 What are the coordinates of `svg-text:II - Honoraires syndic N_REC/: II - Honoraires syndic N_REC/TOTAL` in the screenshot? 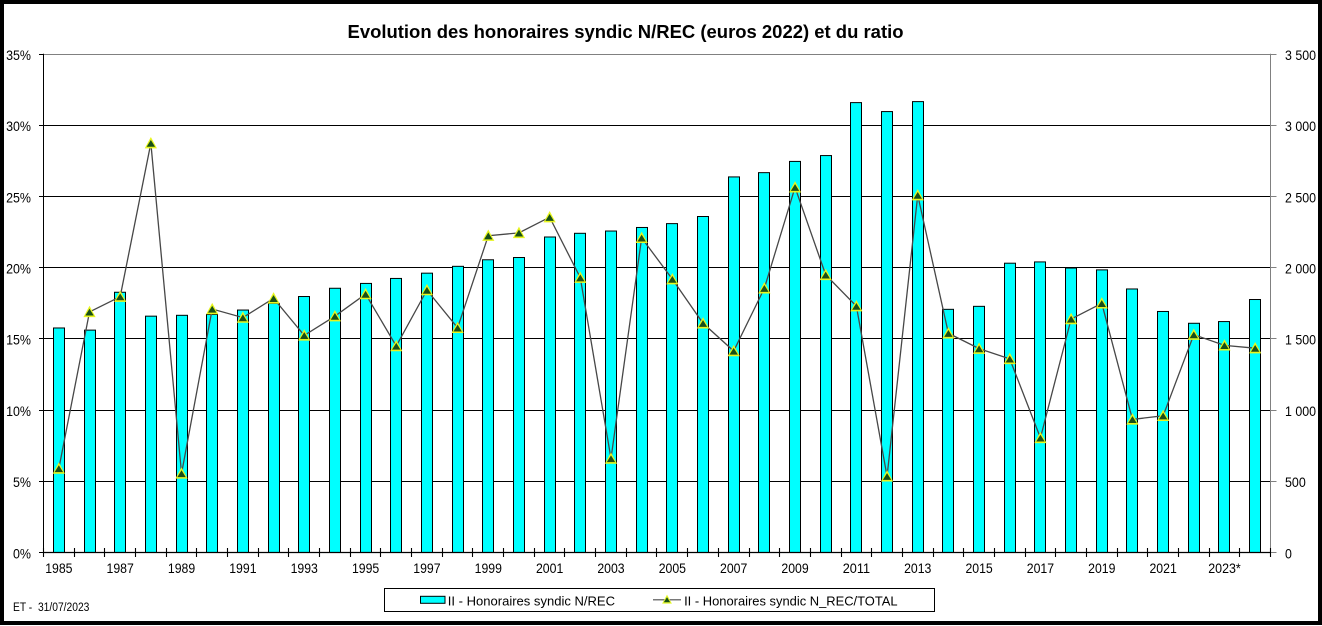 It's located at (791, 601).